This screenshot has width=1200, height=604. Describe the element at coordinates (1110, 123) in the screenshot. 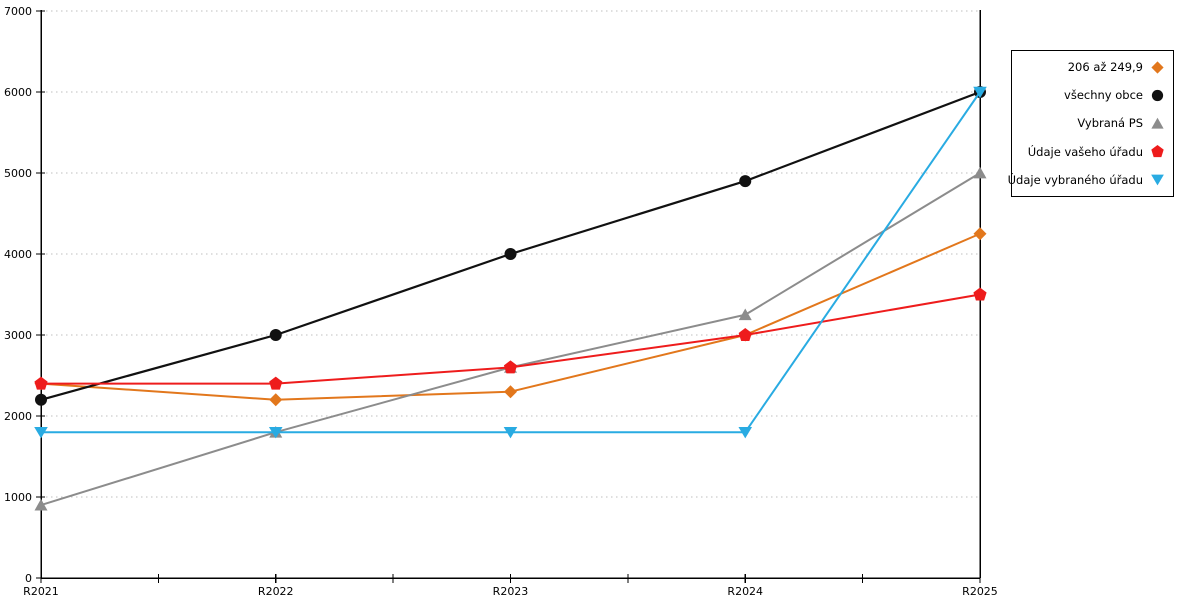

I see `legend-label: Vybraná PS` at that location.